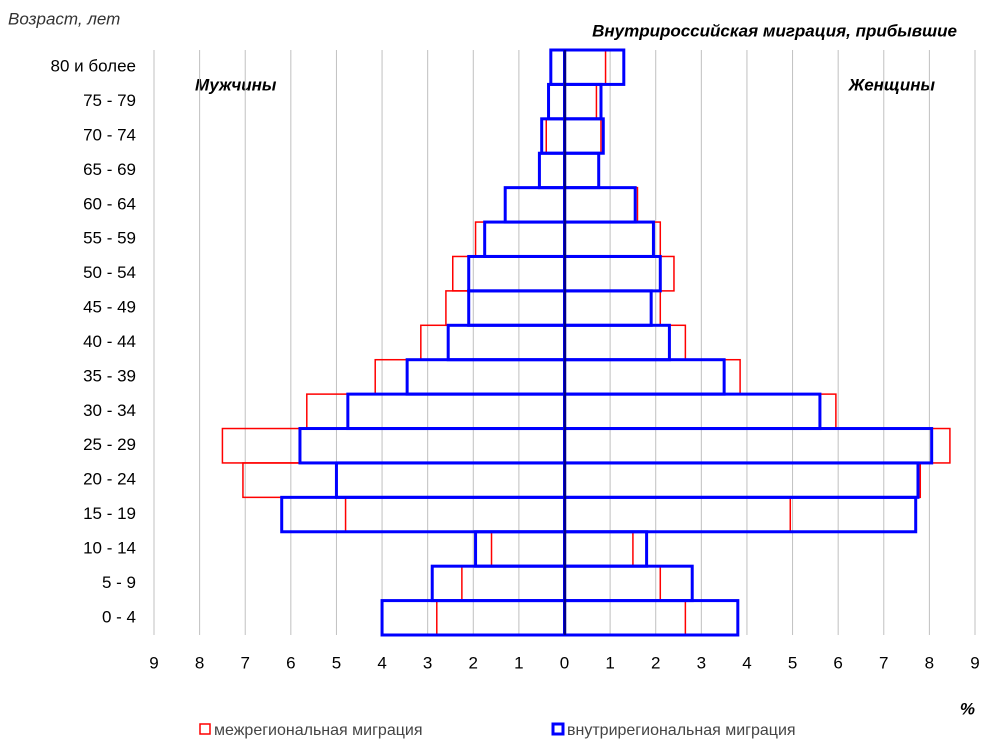 This screenshot has width=986, height=742. What do you see at coordinates (109, 307) in the screenshot?
I see `y-tick-label: 45 - 49` at bounding box center [109, 307].